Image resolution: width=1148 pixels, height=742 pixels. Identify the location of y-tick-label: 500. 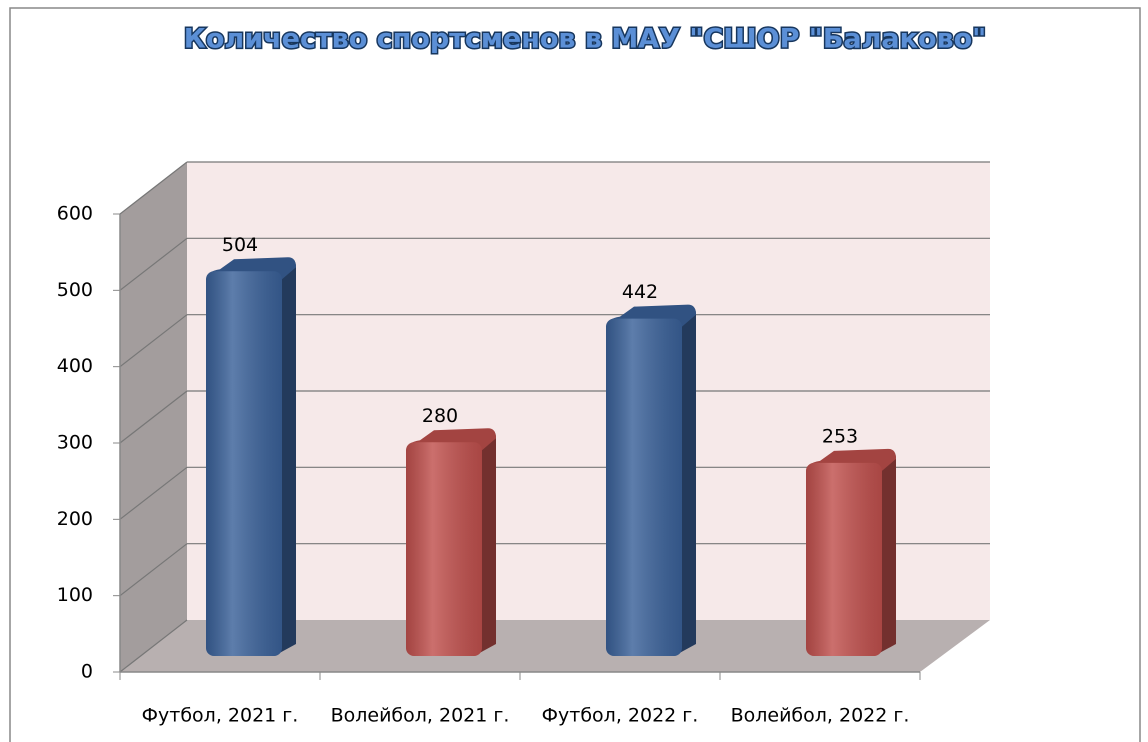
(75, 290).